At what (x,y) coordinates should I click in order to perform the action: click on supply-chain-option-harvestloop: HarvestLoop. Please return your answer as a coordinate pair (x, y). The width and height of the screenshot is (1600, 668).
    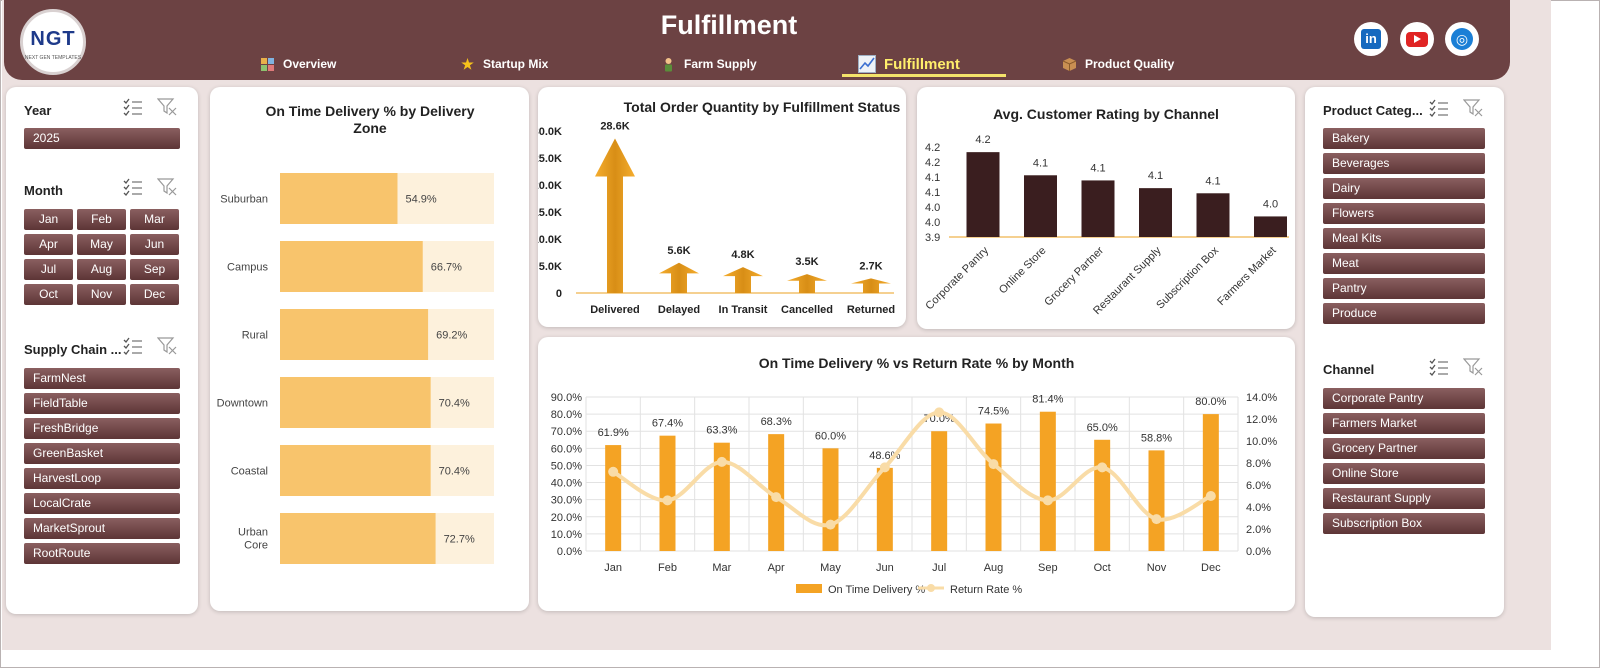
    Looking at the image, I should click on (102, 478).